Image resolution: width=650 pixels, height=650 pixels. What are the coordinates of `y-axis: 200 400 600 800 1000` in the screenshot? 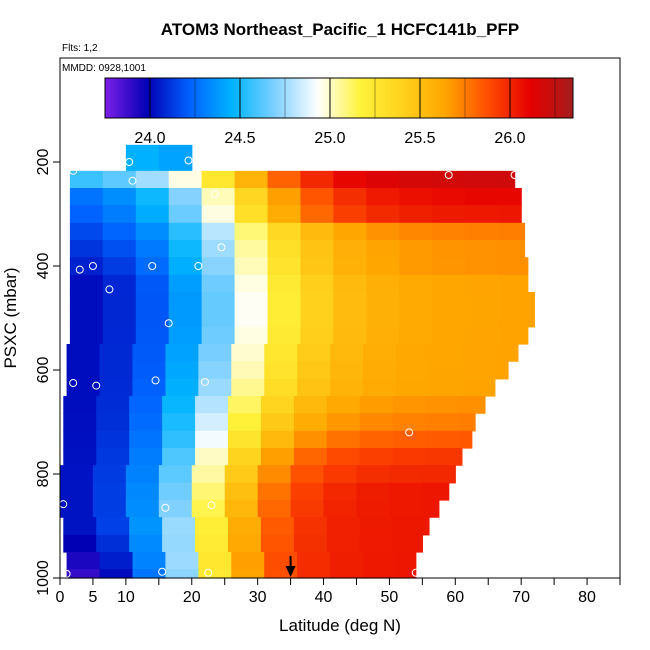 It's located at (47, 372).